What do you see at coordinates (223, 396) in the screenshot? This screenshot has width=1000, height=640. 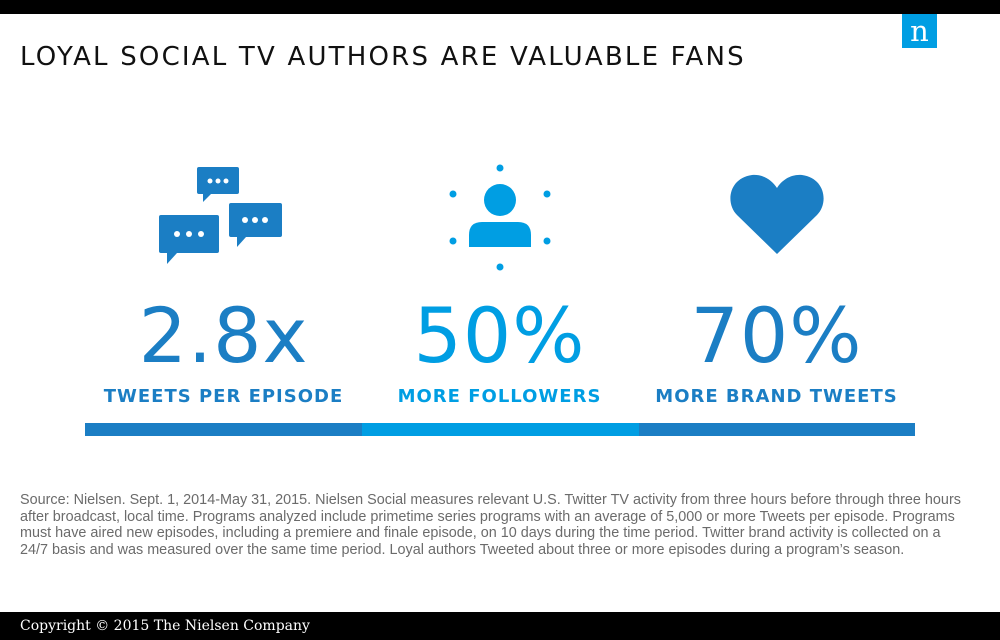 I see `stat-label: TWEETS PER EPISODE` at bounding box center [223, 396].